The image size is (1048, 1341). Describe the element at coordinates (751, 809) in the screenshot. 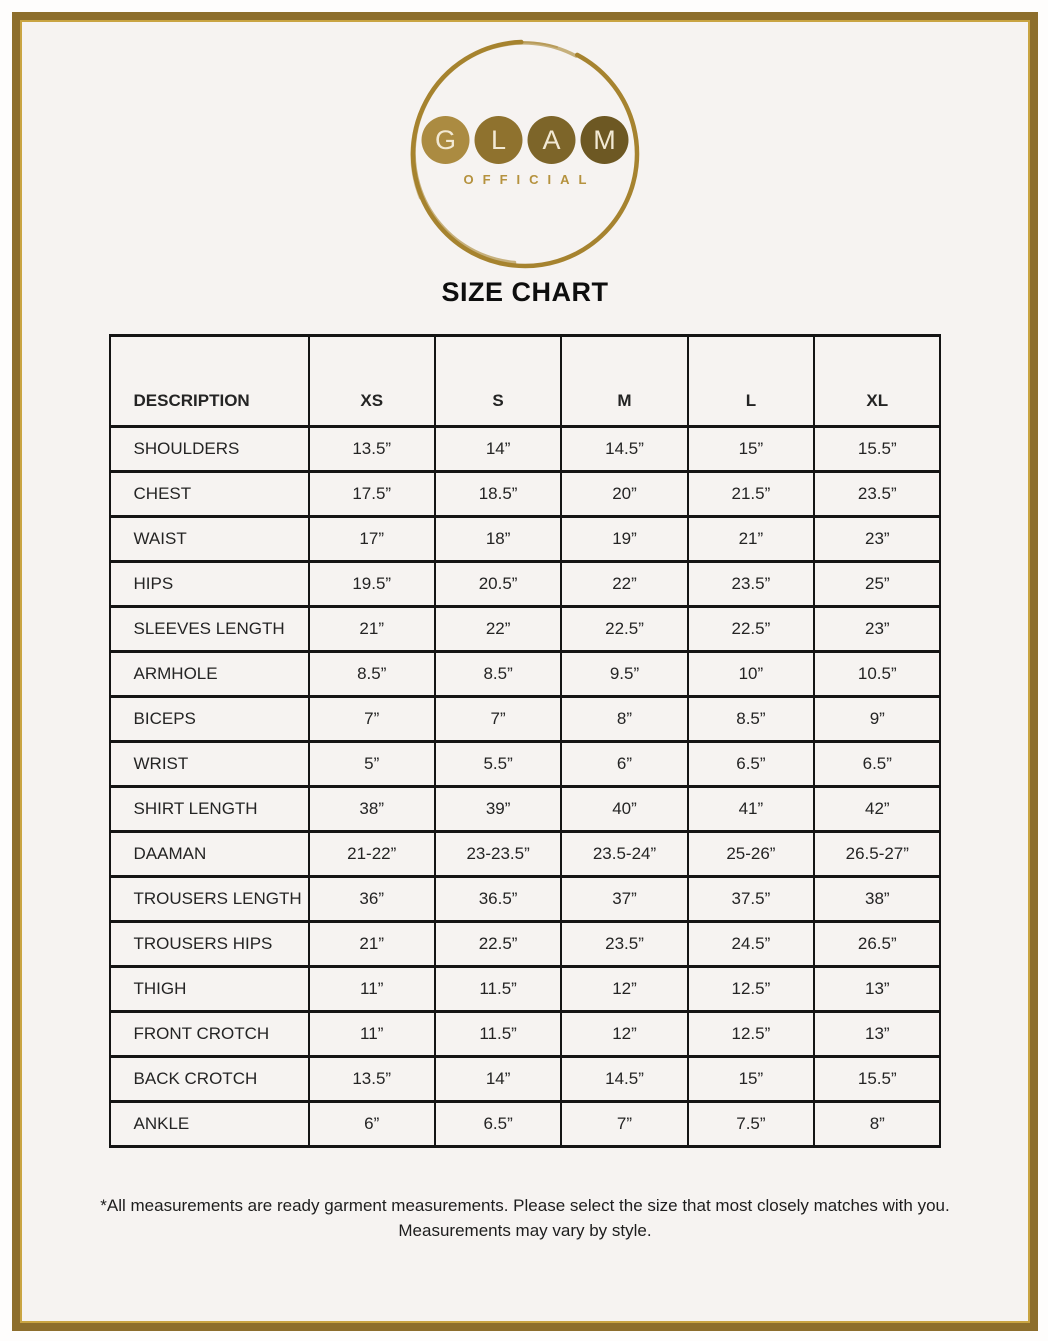

I see `measurement-cell: 41”` at that location.